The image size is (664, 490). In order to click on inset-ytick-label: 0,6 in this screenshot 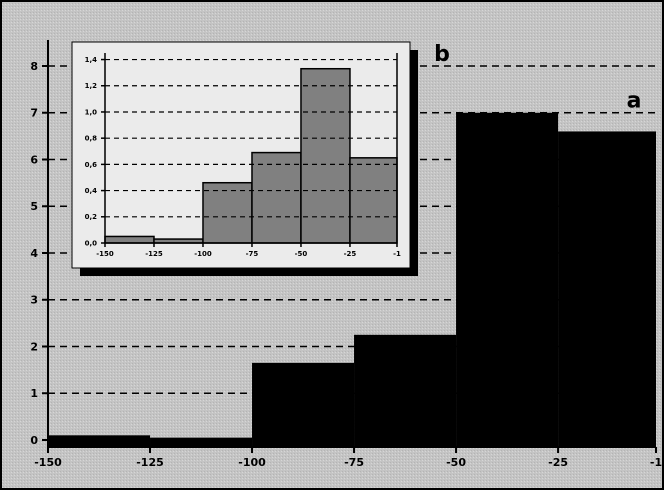, I will do `click(91, 165)`.